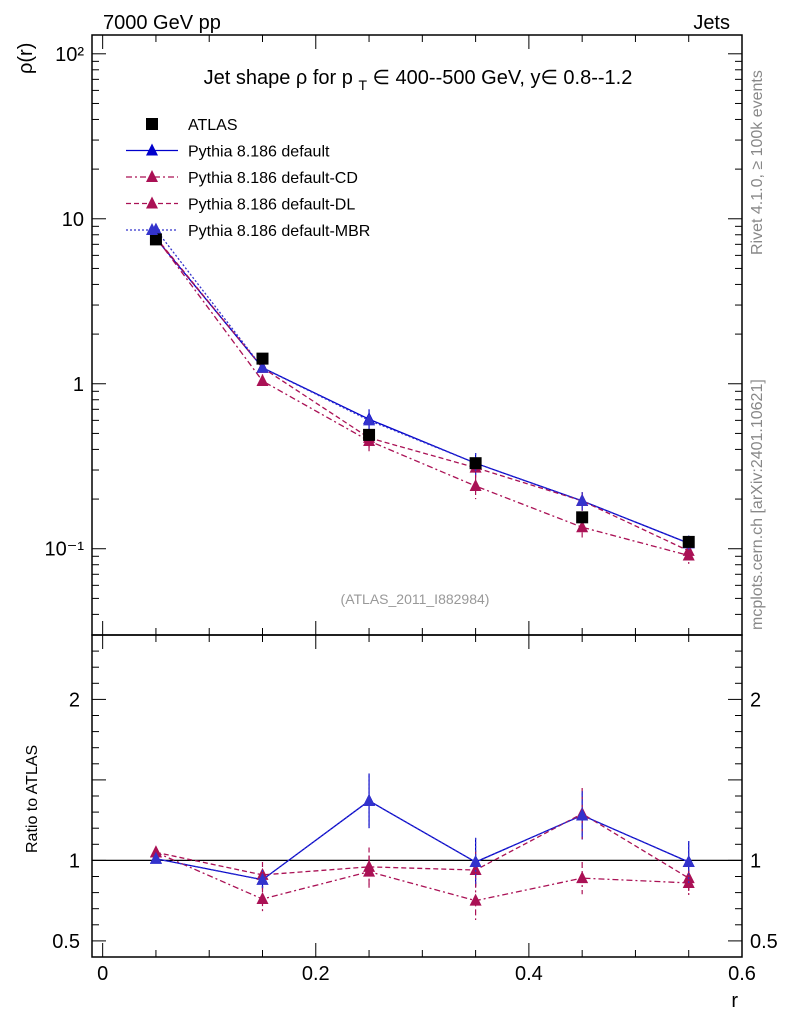 This screenshot has height=1024, width=786. What do you see at coordinates (415, 599) in the screenshot?
I see `analysis-tag: (ATLAS_2011_I882984)` at bounding box center [415, 599].